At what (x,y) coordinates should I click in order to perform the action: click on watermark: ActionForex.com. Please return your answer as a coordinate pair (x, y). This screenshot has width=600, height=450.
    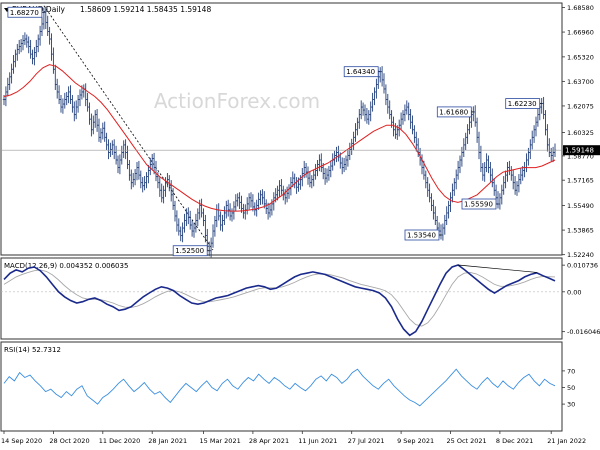
    Looking at the image, I should click on (237, 101).